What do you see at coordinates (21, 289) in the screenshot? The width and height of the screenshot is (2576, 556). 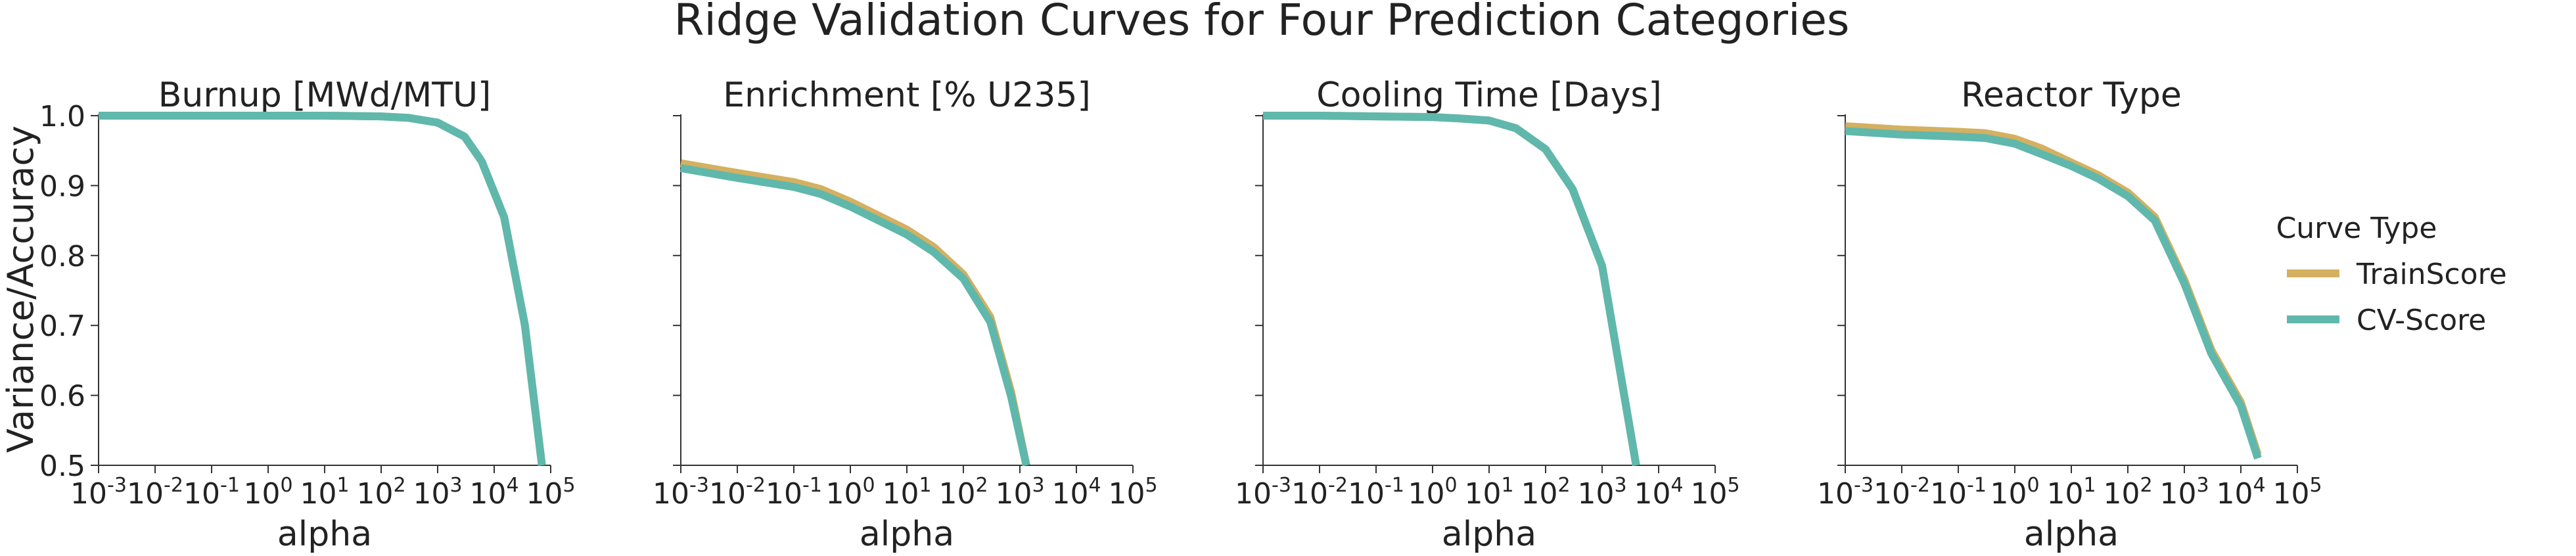 I see `y-axis-label: Variance/Accuracy` at bounding box center [21, 289].